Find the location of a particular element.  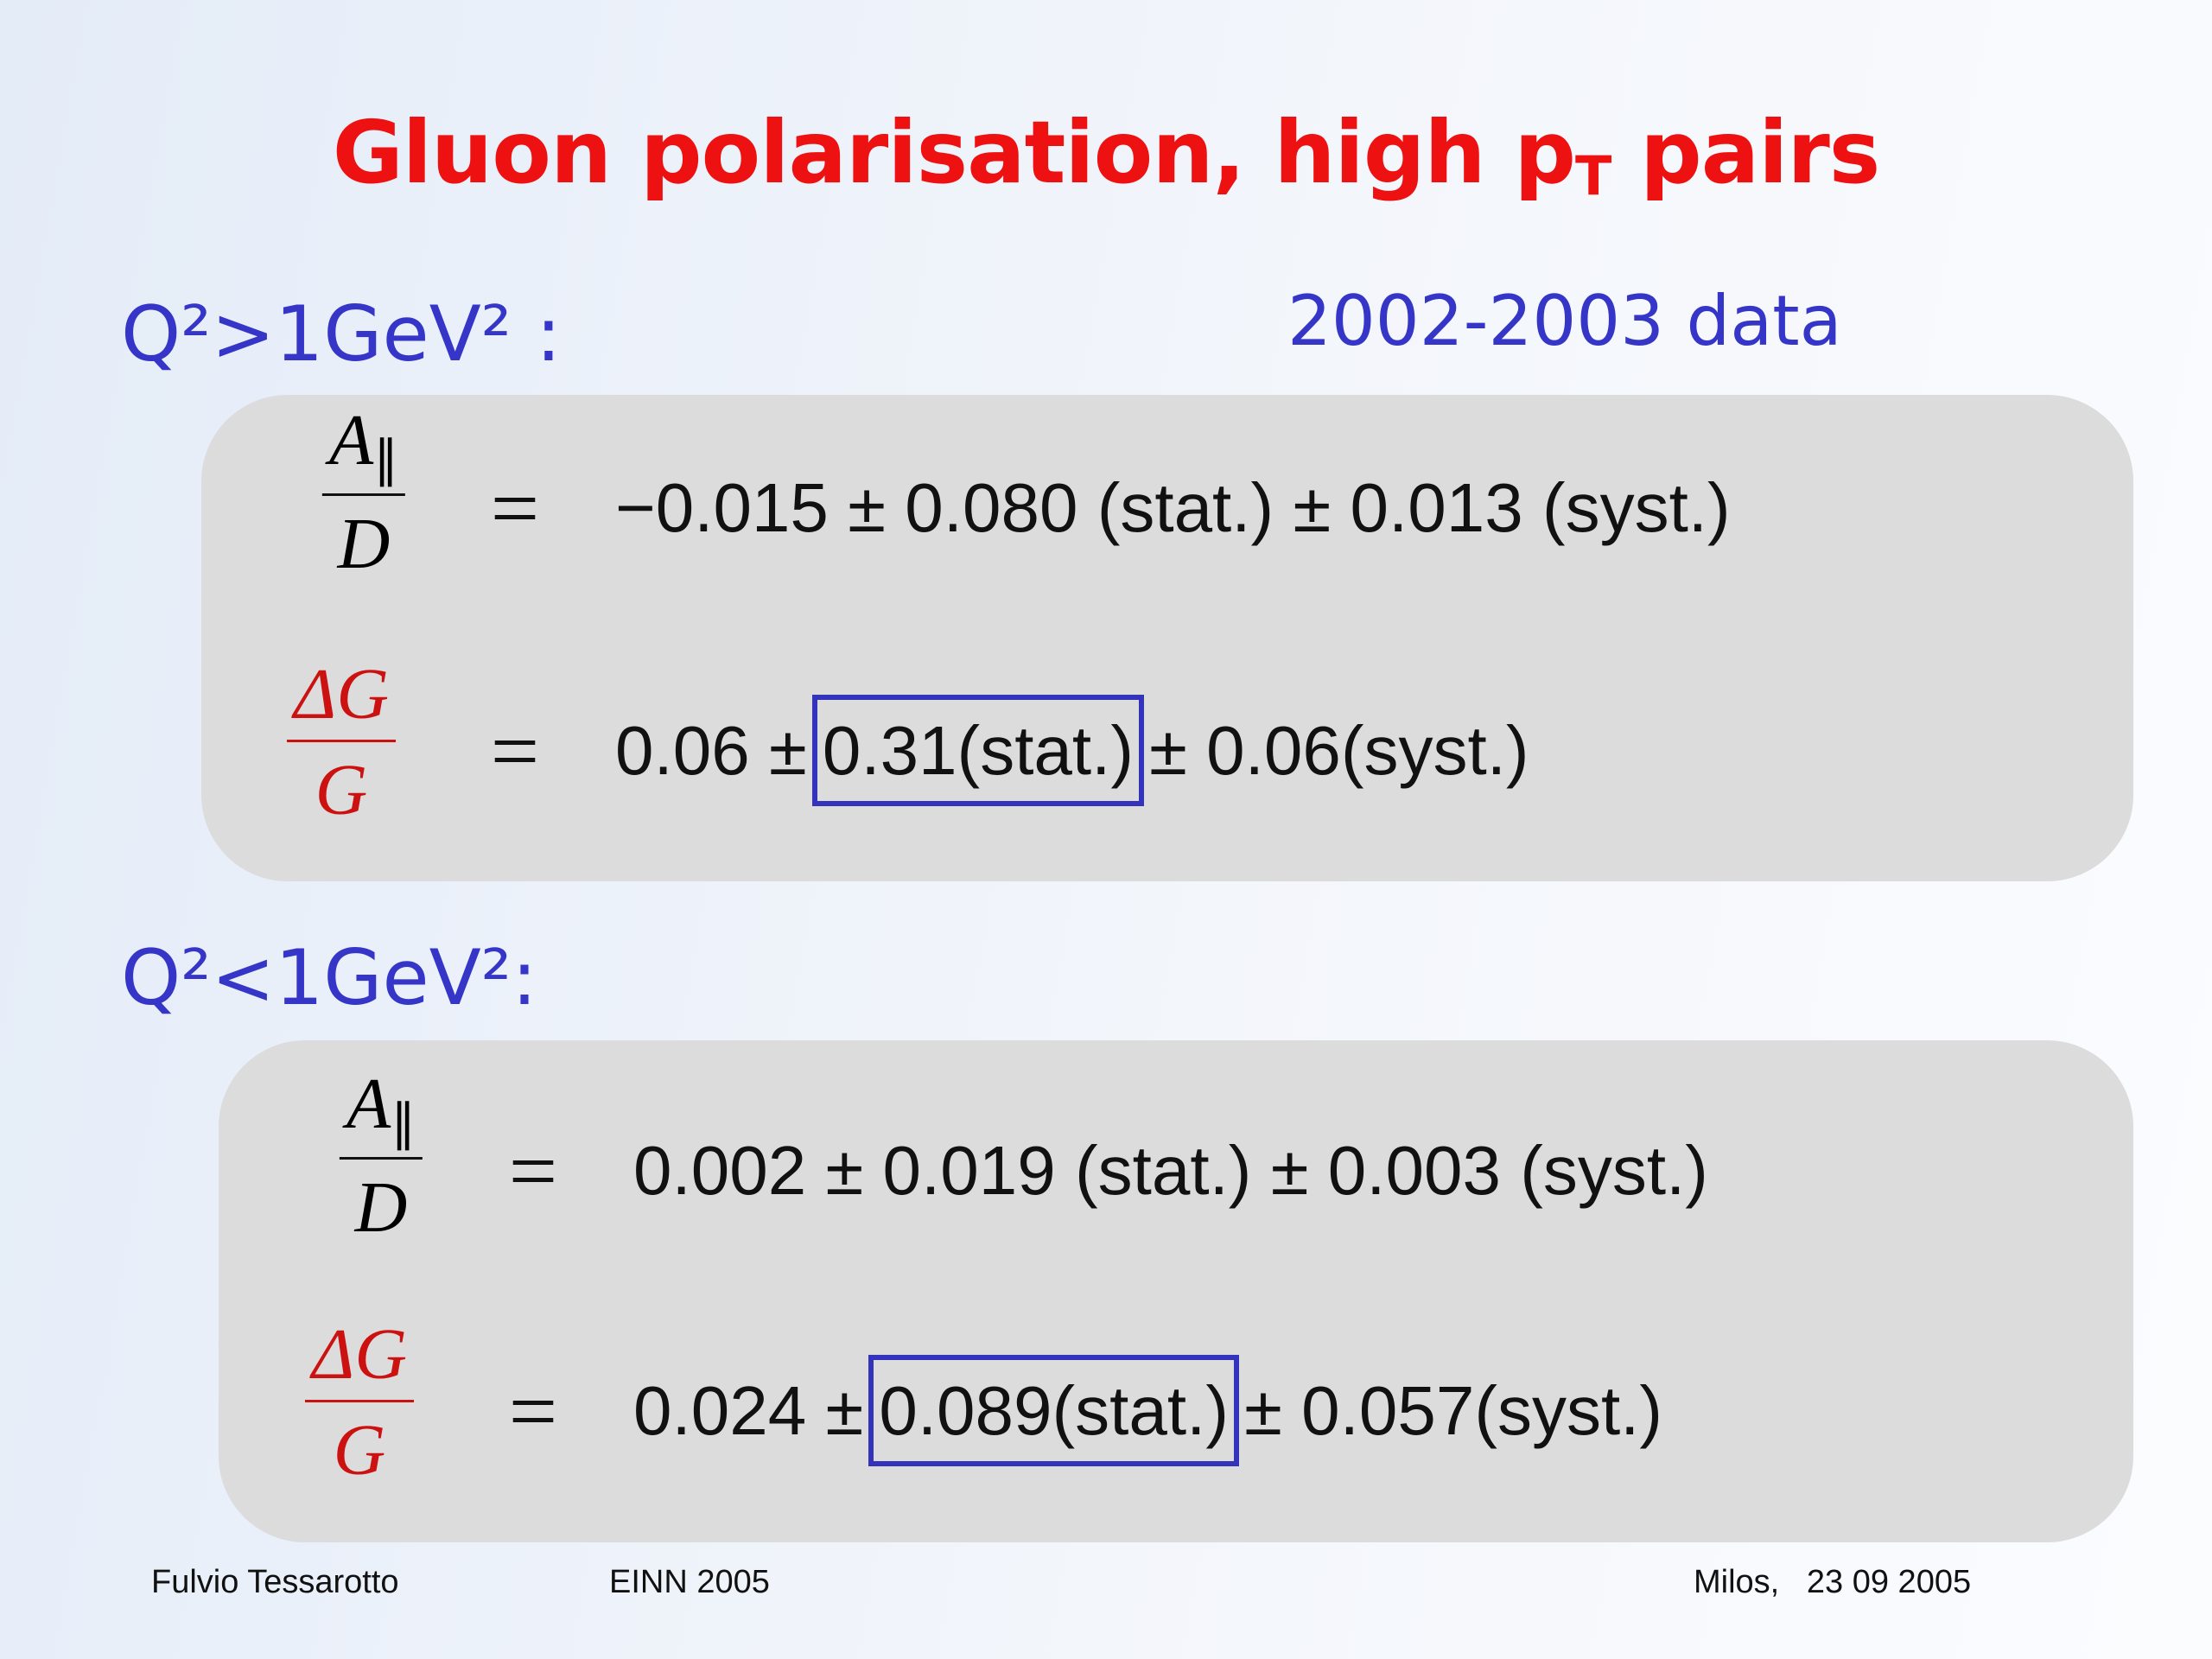

rhs-before: 0.024 ± is located at coordinates (748, 1410).